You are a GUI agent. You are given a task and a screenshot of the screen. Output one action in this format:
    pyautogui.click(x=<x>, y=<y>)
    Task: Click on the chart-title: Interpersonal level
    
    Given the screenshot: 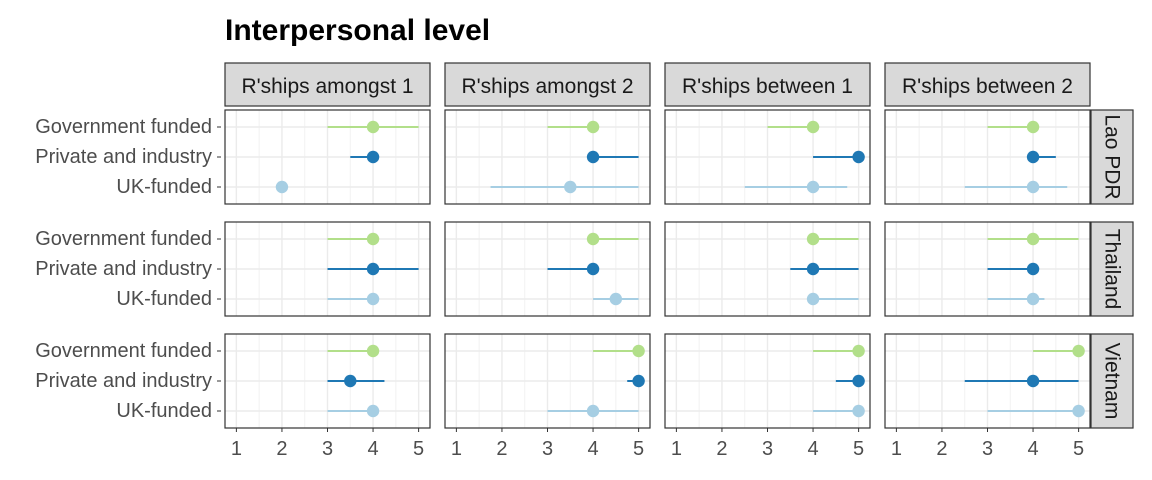 What is the action you would take?
    pyautogui.click(x=357, y=30)
    